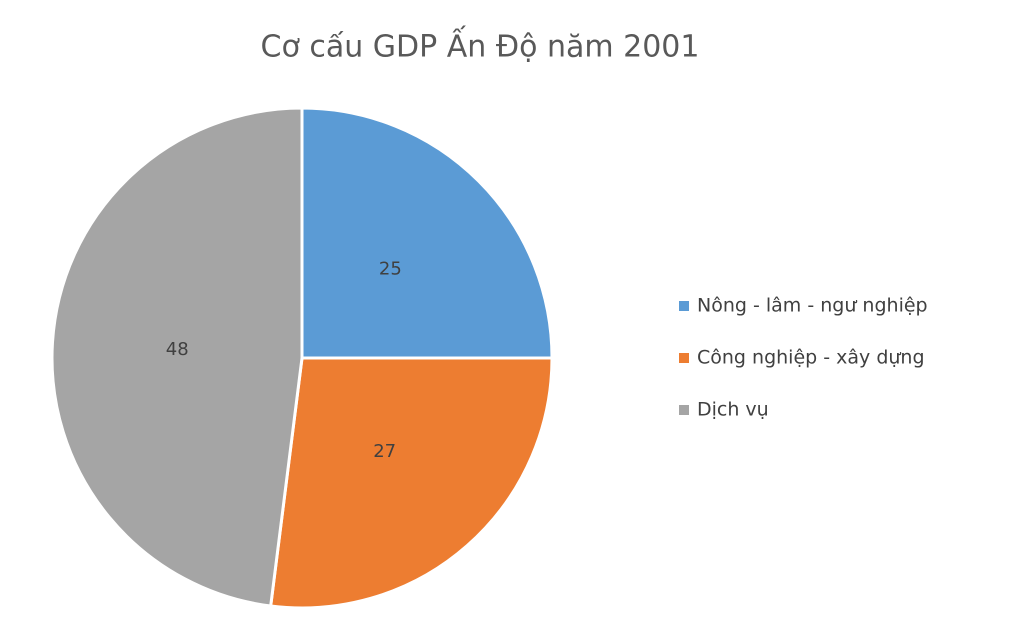 This screenshot has width=1024, height=630. I want to click on legend-label: Nông - lâm - ngư nghiệp, so click(812, 306).